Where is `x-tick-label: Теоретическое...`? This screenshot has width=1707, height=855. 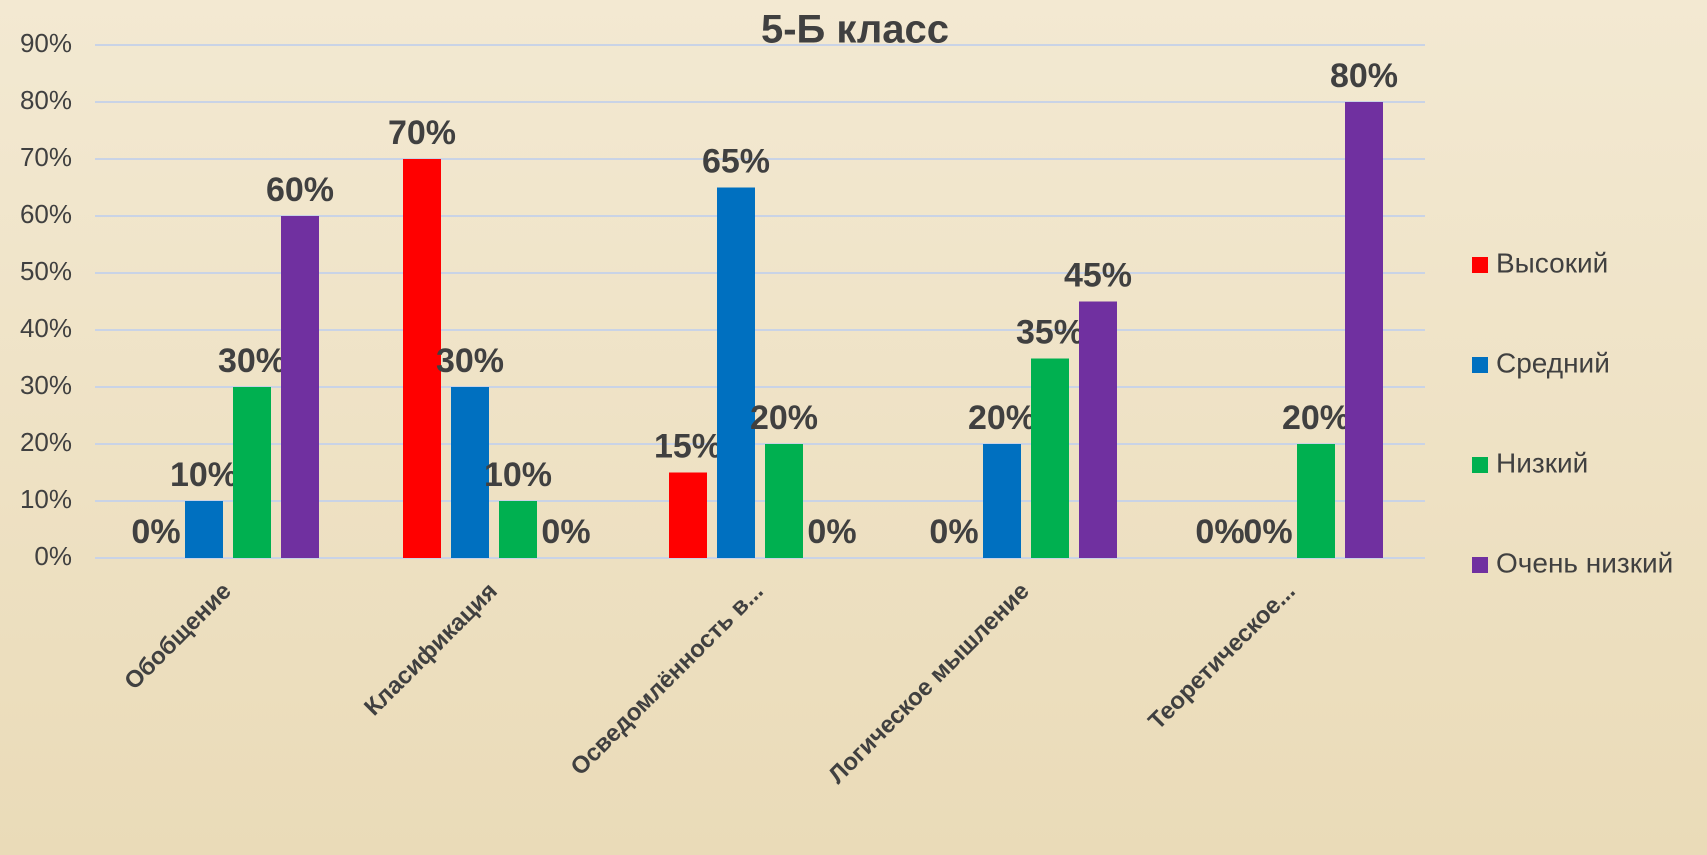 x-tick-label: Теоретическое... is located at coordinates (1221, 656).